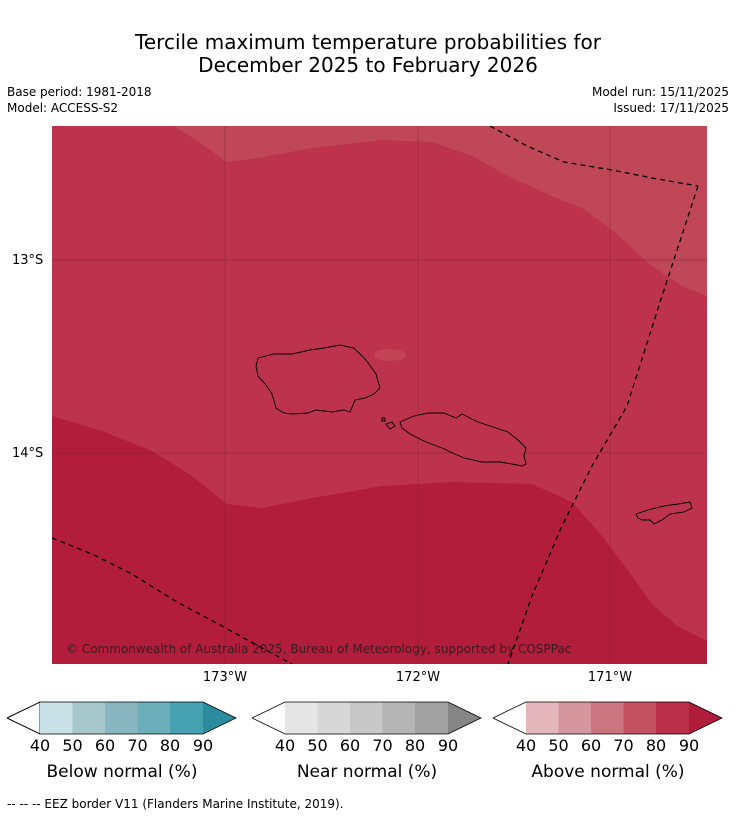 The height and width of the screenshot is (816, 736). I want to click on colorbar-near-normal, so click(367, 718).